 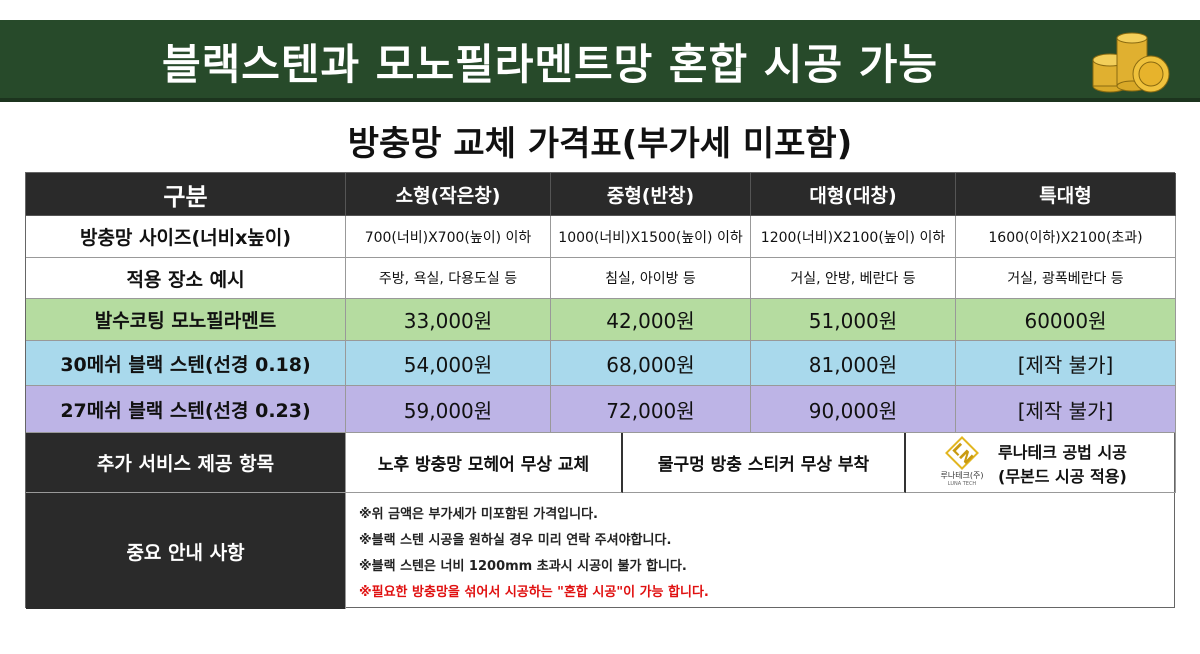 I want to click on price-cell: 81,000원, so click(x=853, y=363).